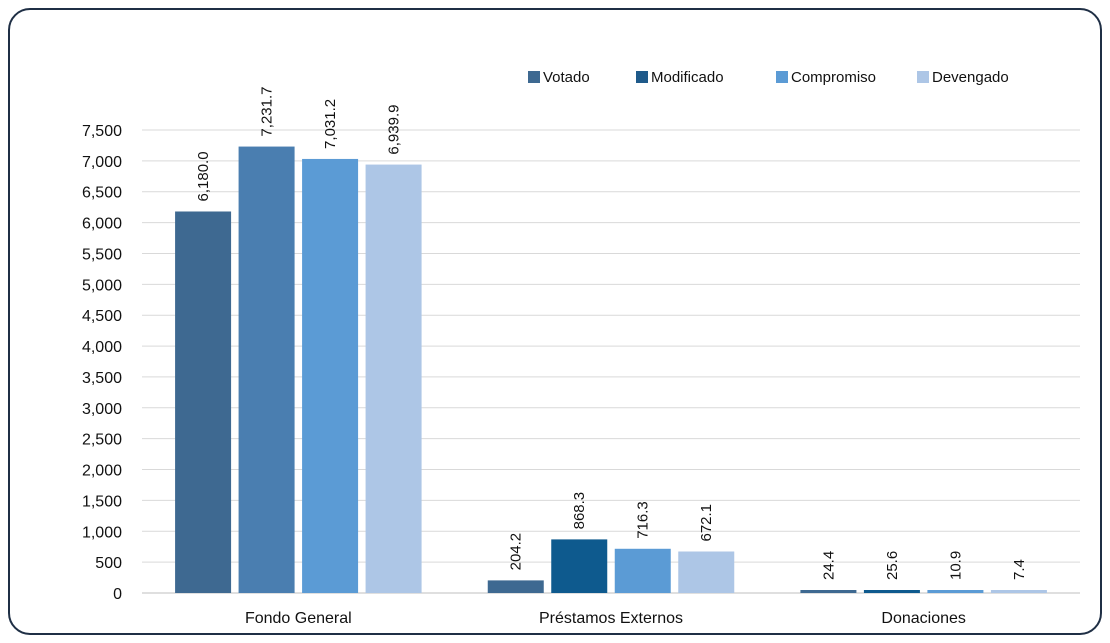 The height and width of the screenshot is (643, 1110). What do you see at coordinates (102, 162) in the screenshot?
I see `y-tick-label: 7,000` at bounding box center [102, 162].